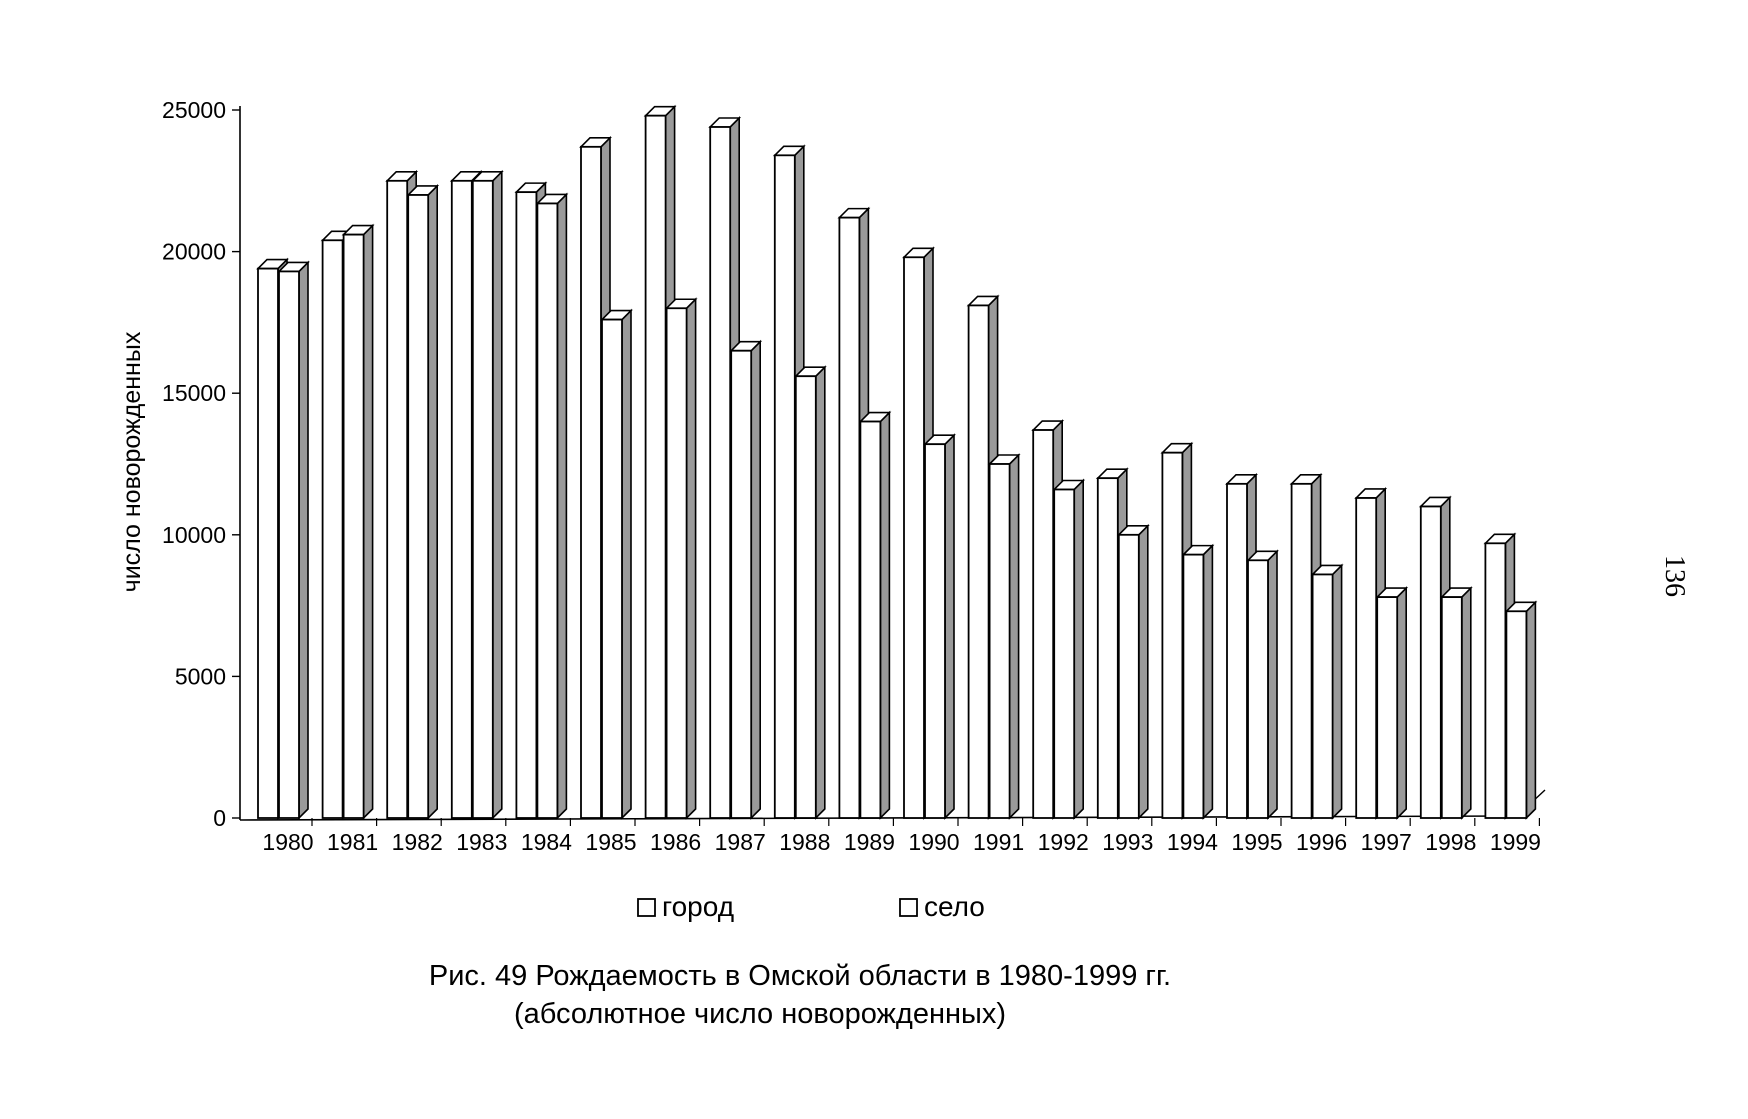  Describe the element at coordinates (194, 110) in the screenshot. I see `y-tick-label: 25000` at that location.